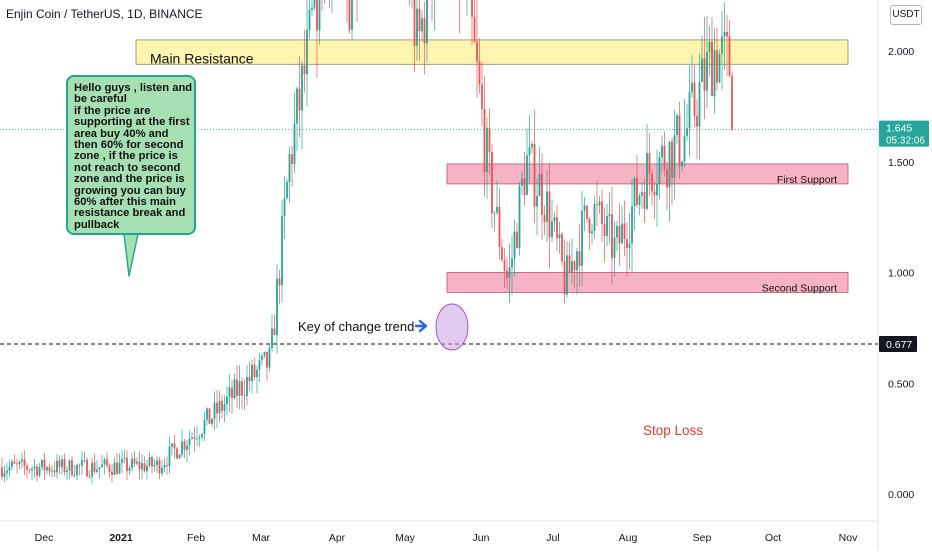  What do you see at coordinates (112, 110) in the screenshot?
I see `note-line-2: if the price are` at bounding box center [112, 110].